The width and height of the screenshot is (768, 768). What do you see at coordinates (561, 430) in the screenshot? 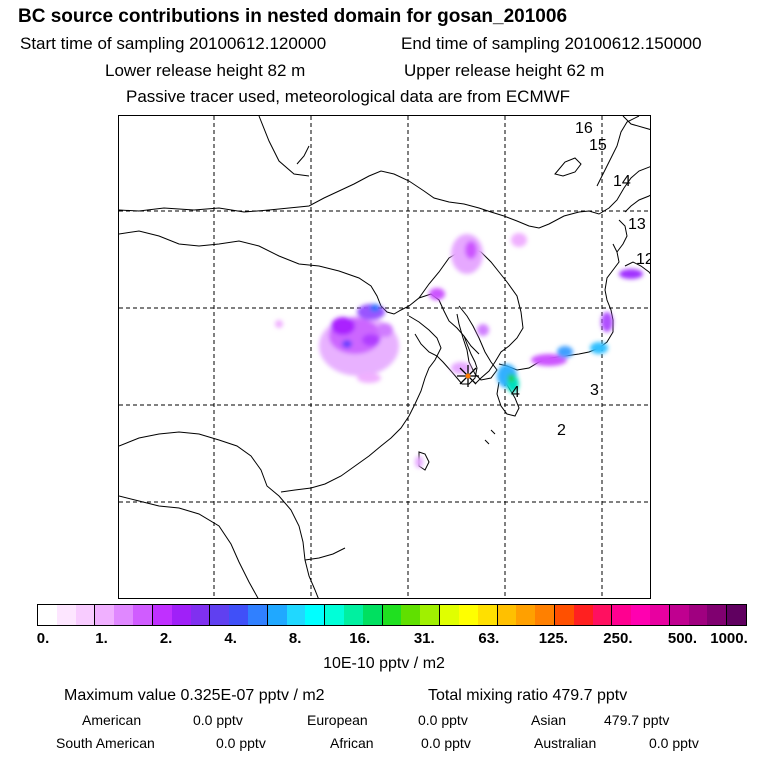
I see `ring-label-2: 2` at bounding box center [561, 430].